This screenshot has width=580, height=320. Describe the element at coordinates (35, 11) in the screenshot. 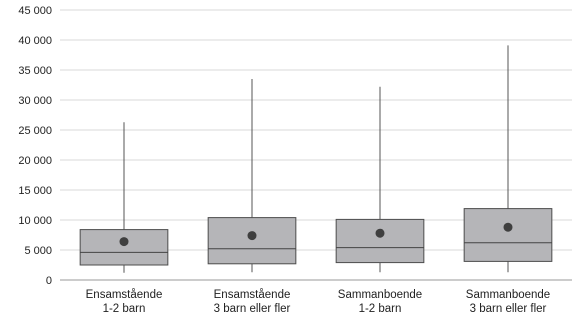

I see `y-tick-label: 45 000` at that location.